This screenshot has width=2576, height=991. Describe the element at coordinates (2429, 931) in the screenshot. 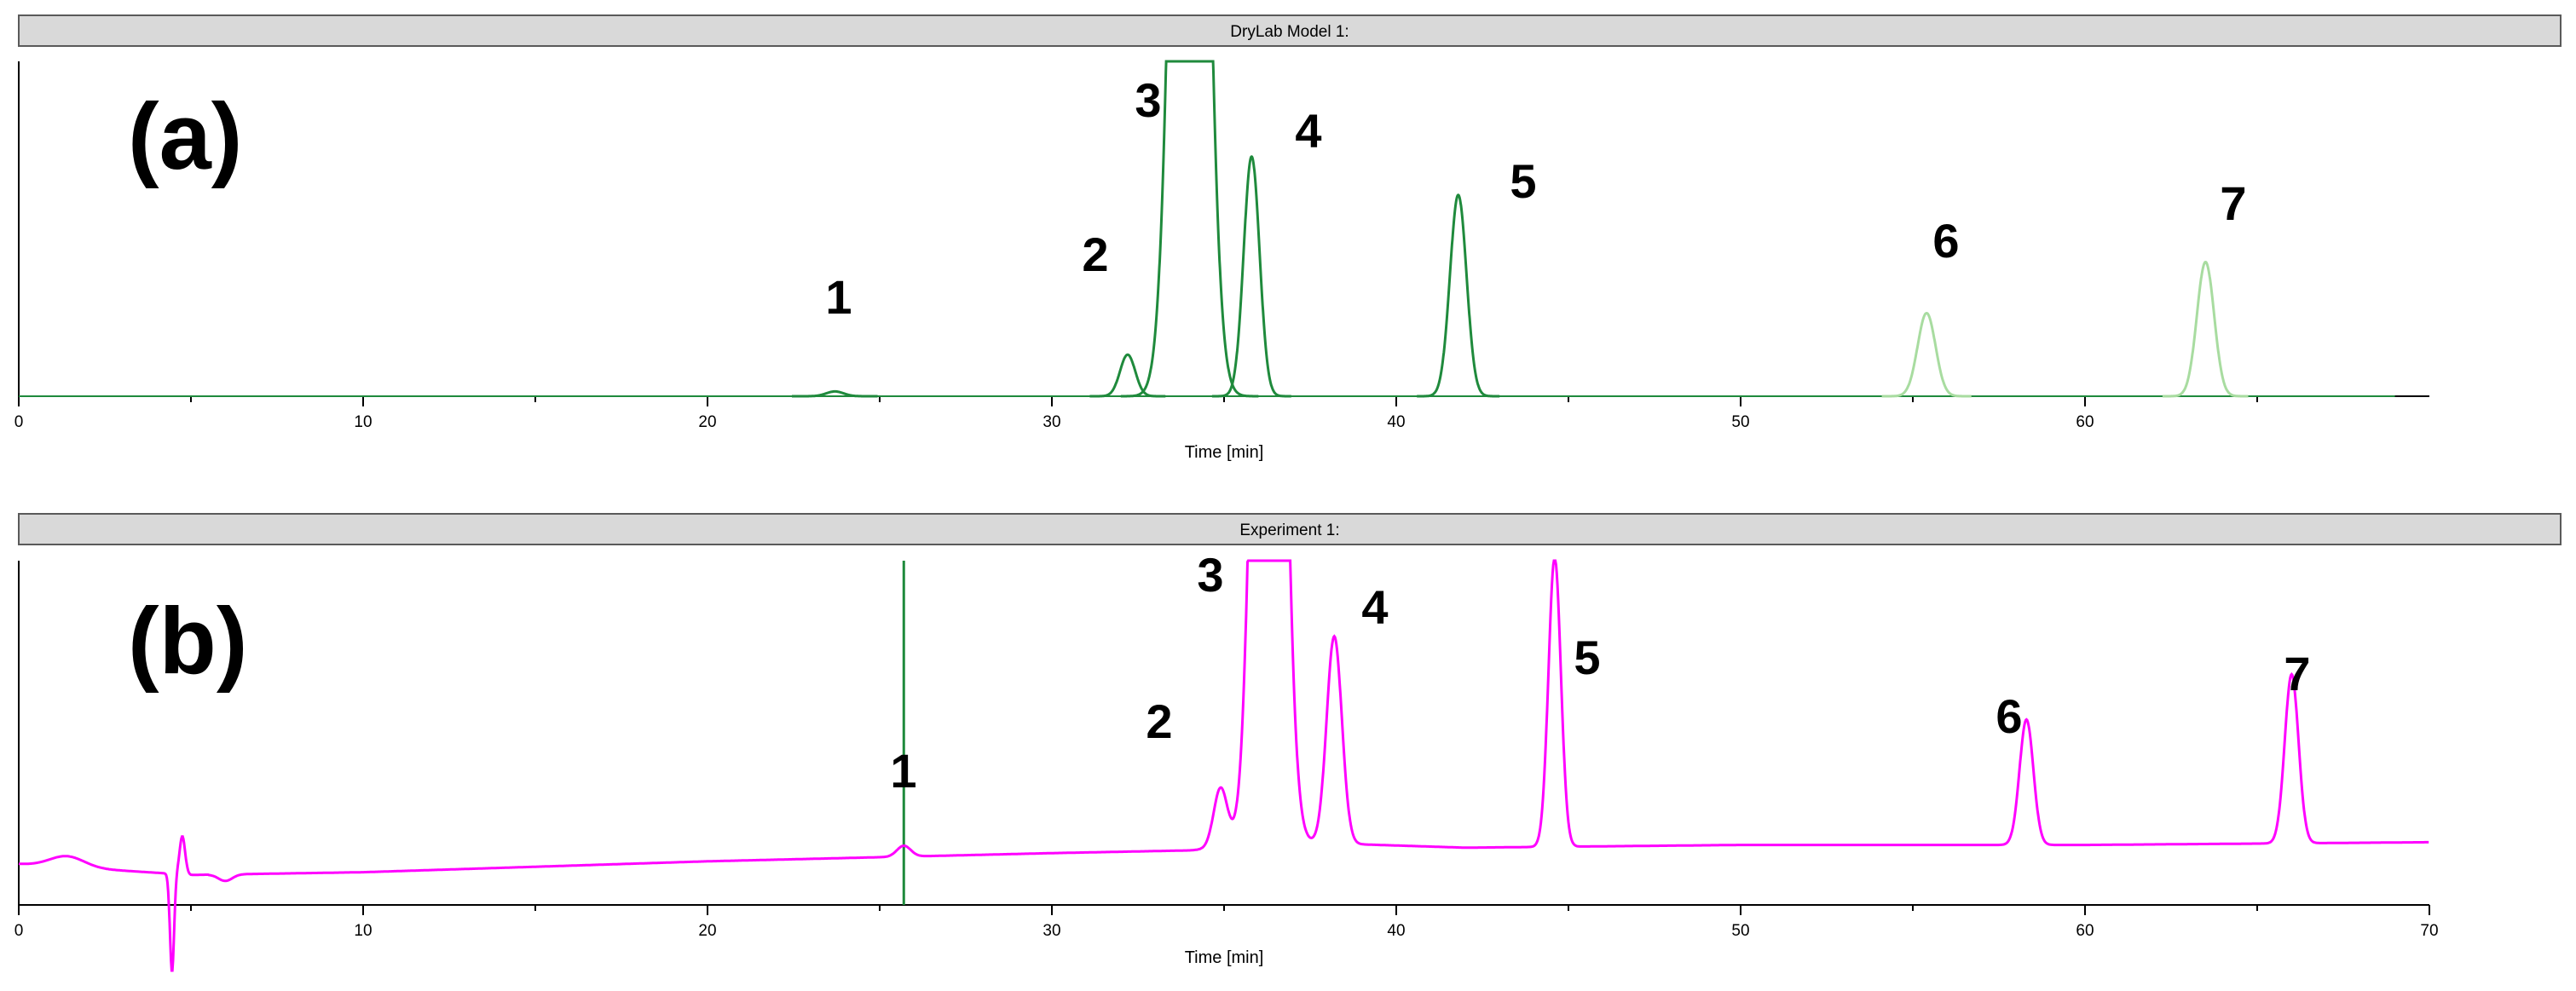

I see `x-tick-label: 70` at that location.